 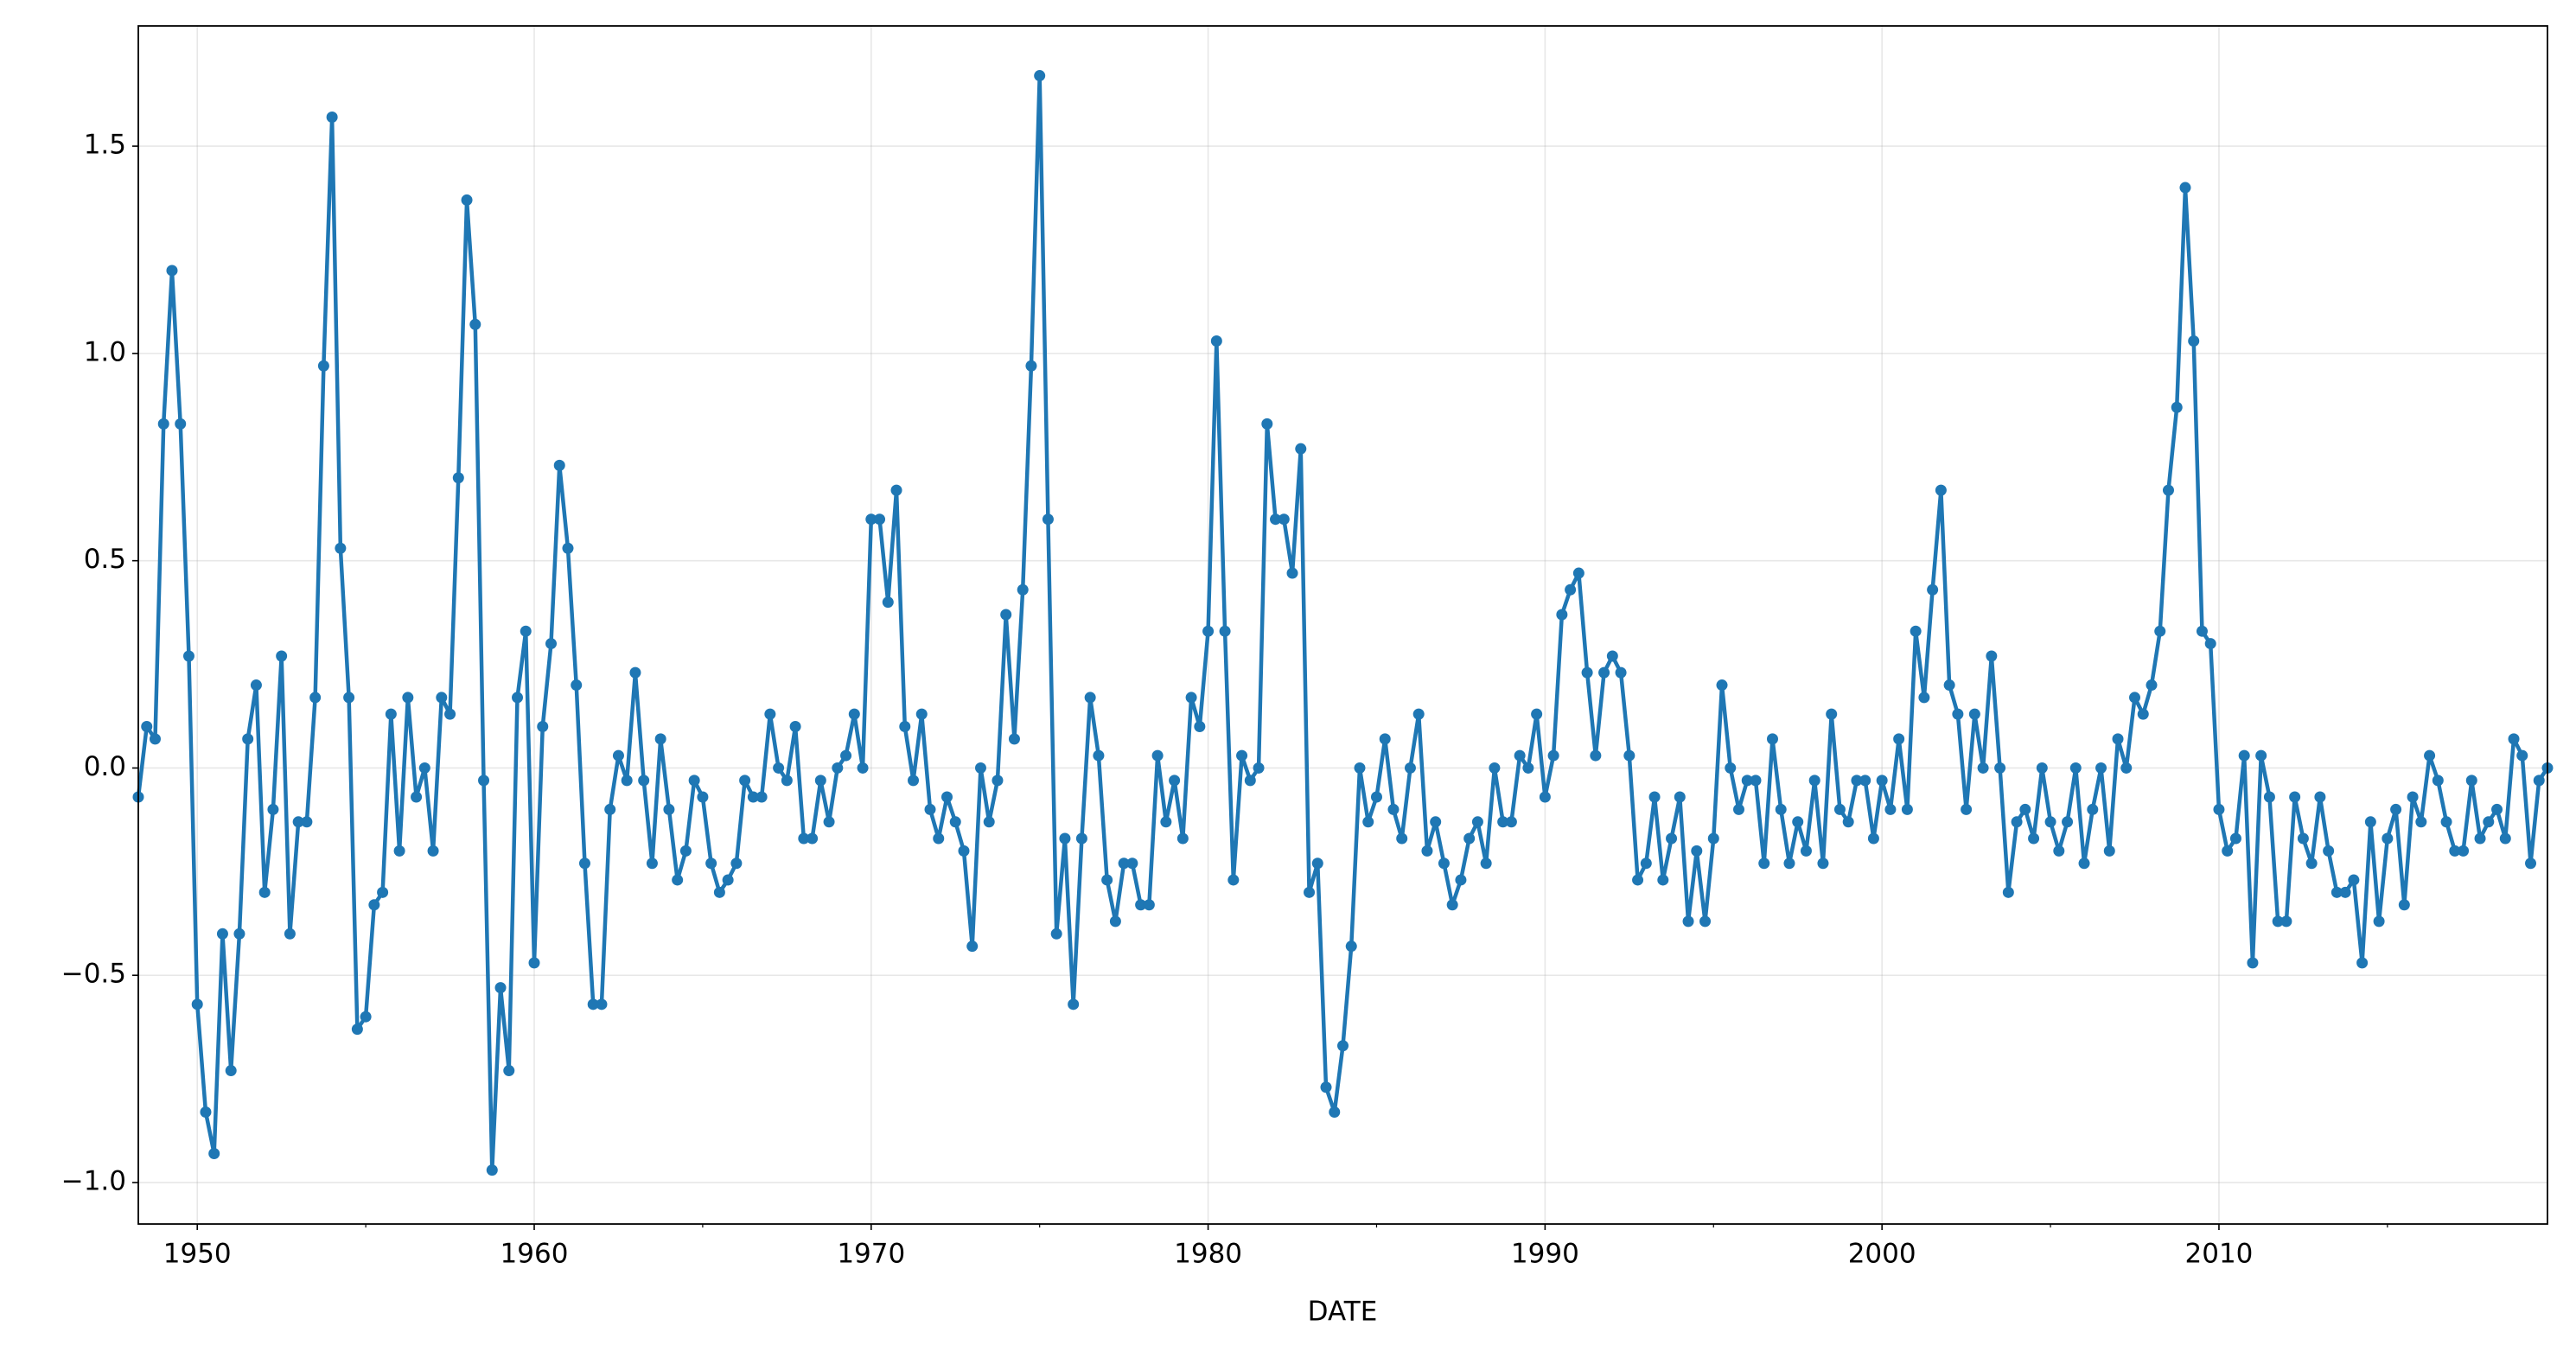 What do you see at coordinates (1545, 1254) in the screenshot?
I see `x-tick-label: 1990` at bounding box center [1545, 1254].